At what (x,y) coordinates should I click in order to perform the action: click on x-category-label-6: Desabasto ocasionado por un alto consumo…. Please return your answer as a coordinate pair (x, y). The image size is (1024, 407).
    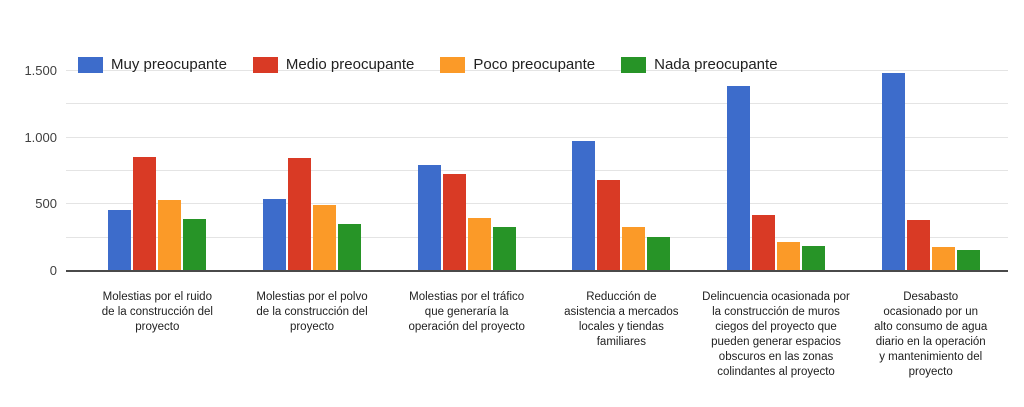
    Looking at the image, I should click on (931, 334).